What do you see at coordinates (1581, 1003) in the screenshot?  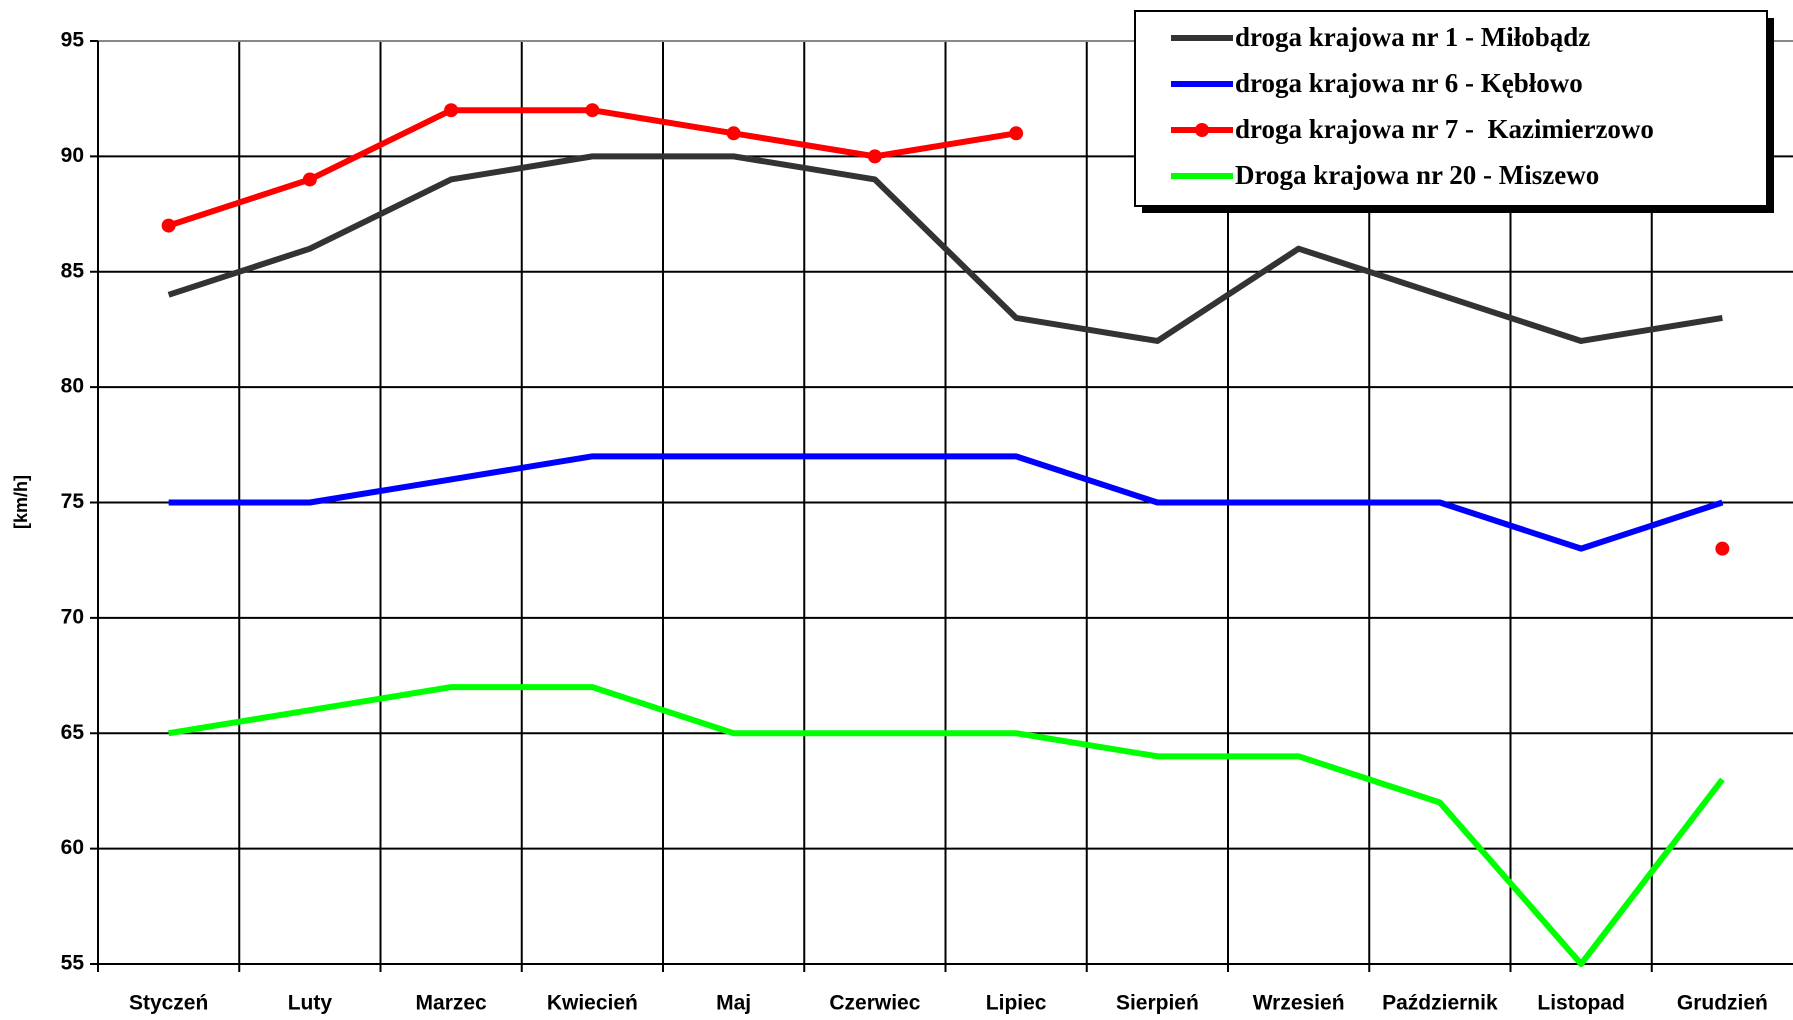 I see `x-tick-label: Listopad` at bounding box center [1581, 1003].